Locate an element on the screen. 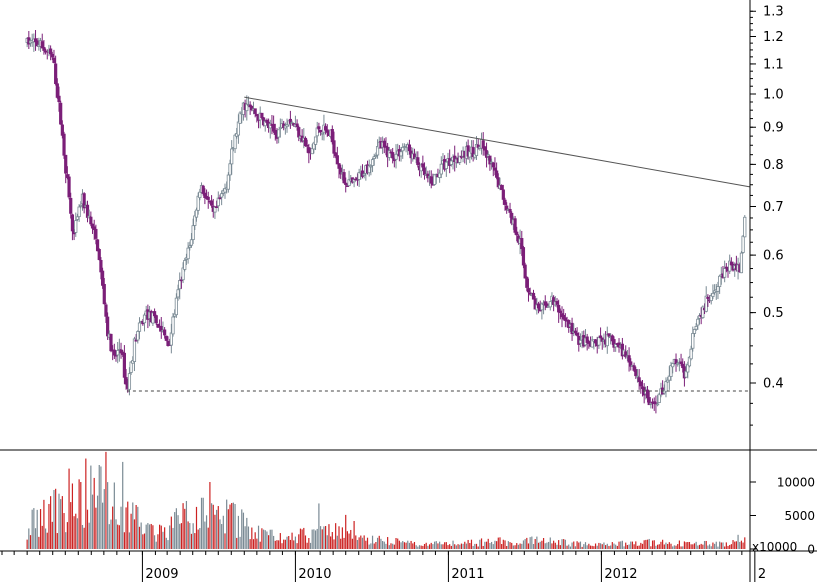 This screenshot has width=817, height=582. volume-unit-label: x10000 is located at coordinates (774, 547).